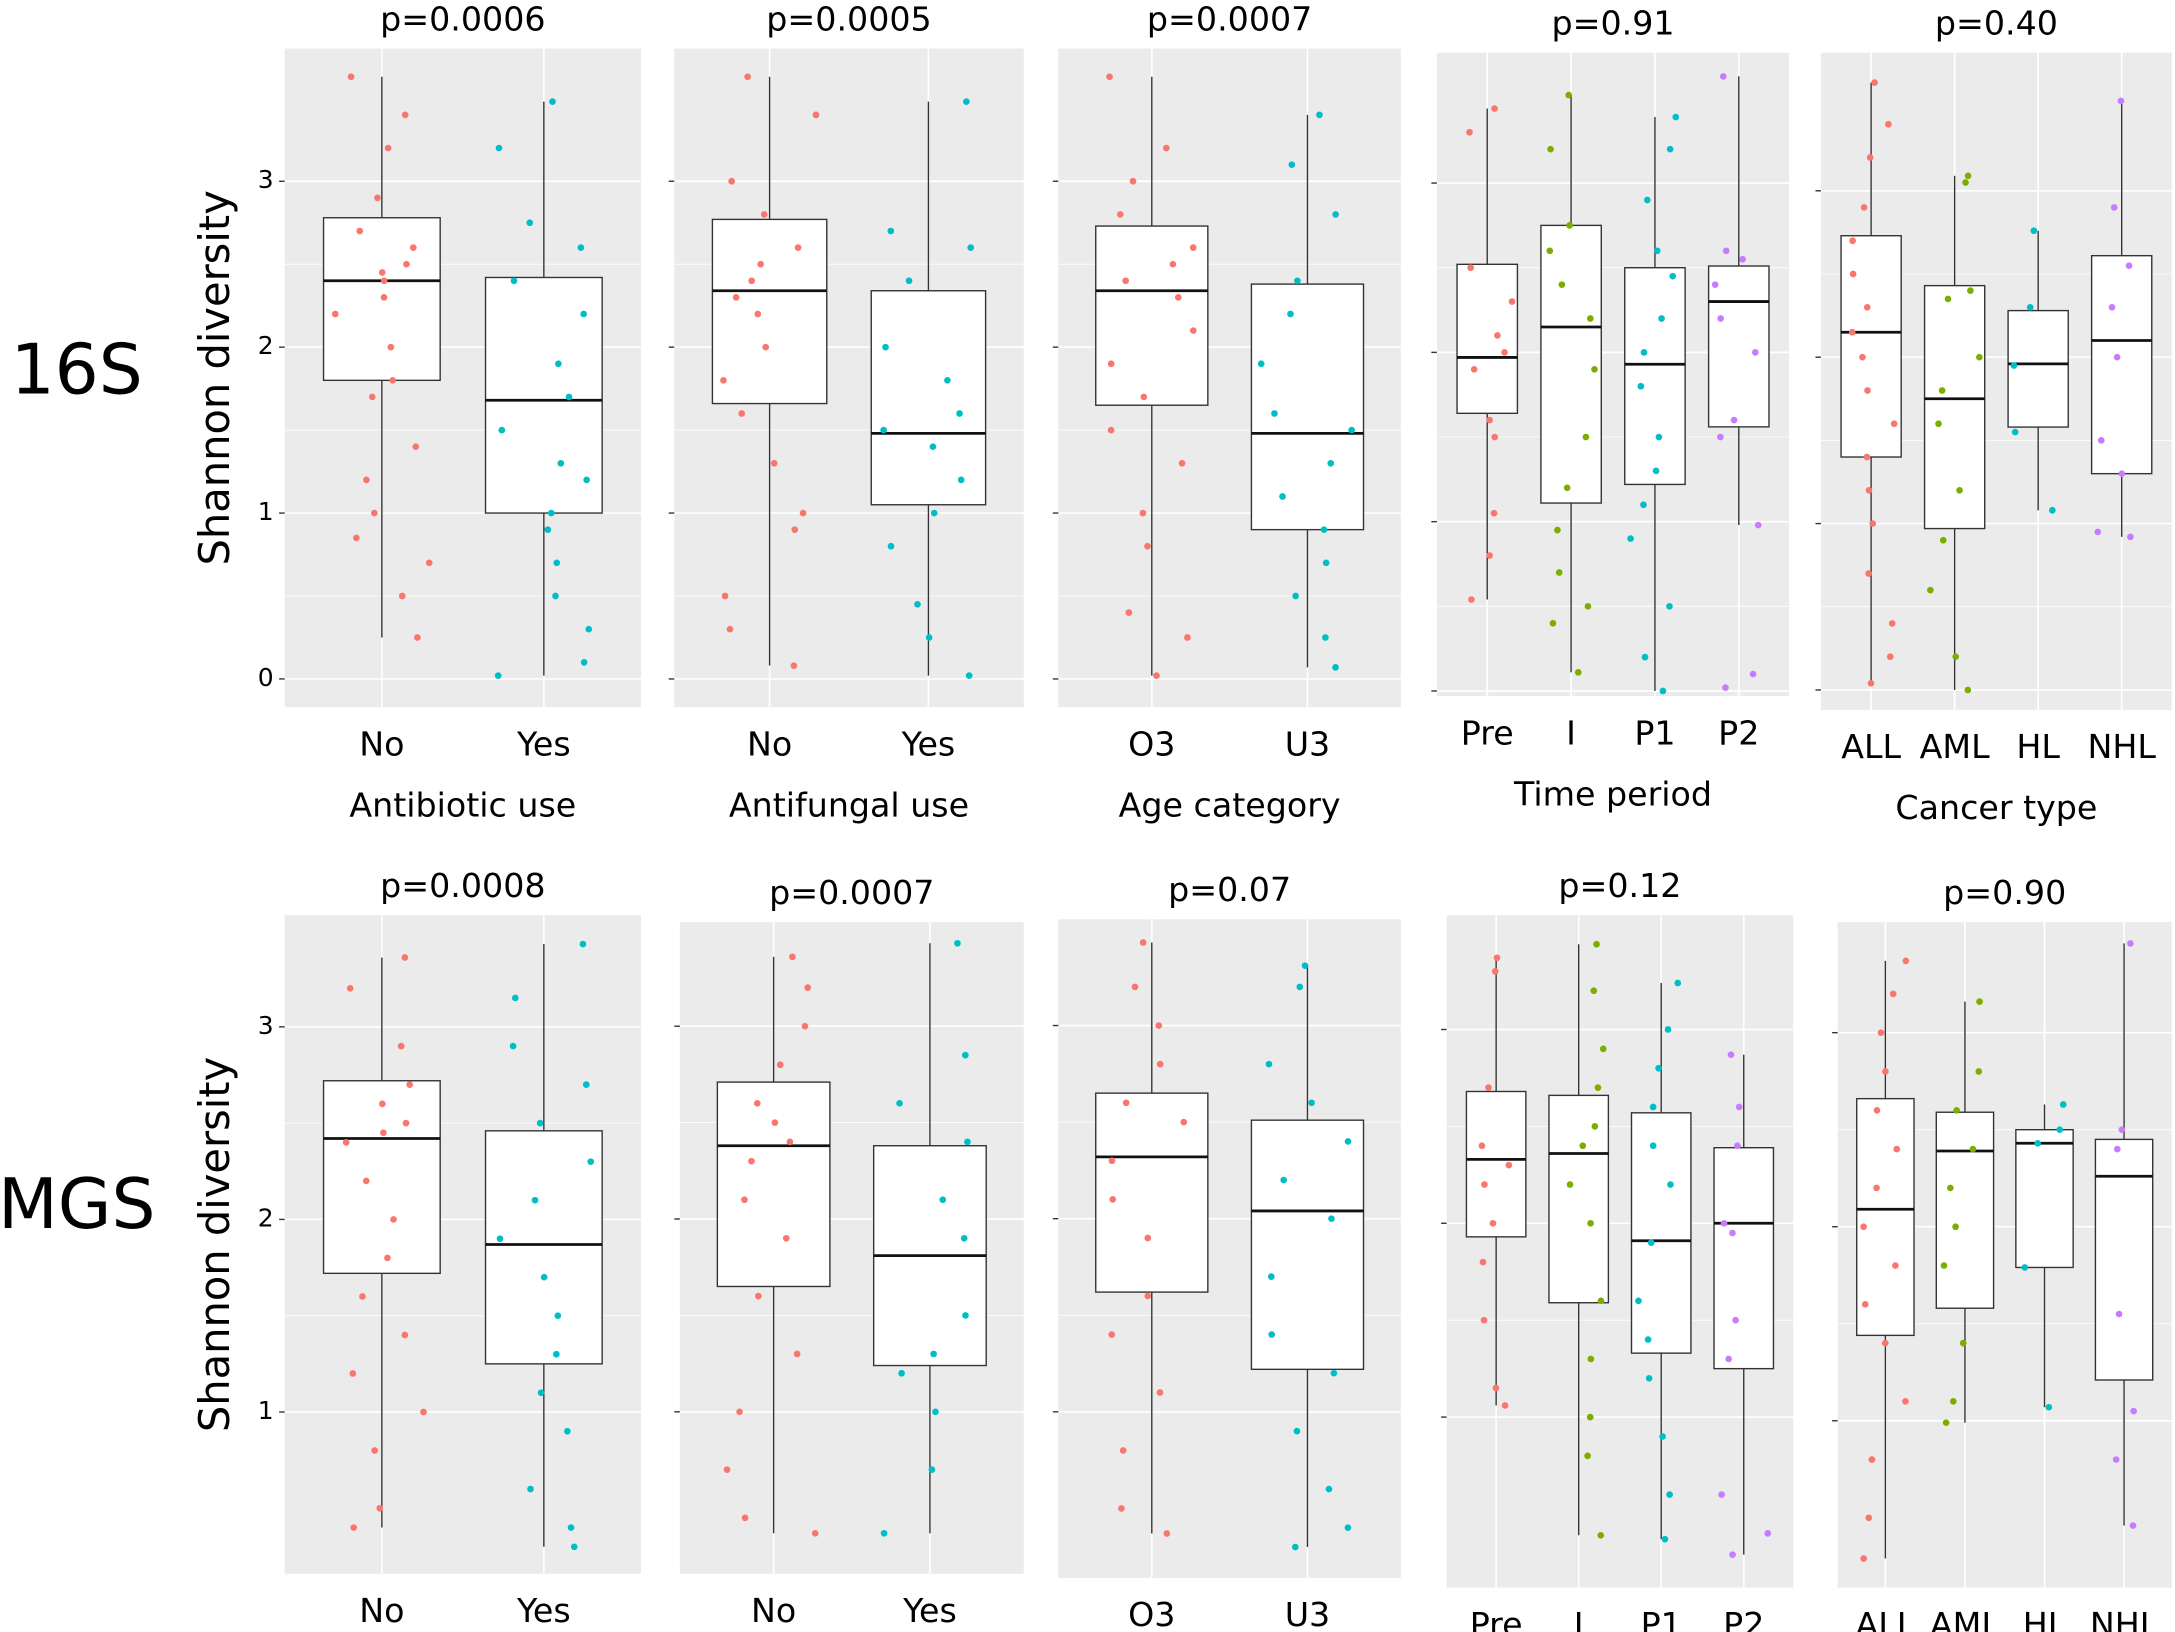 The image size is (2175, 1632). What do you see at coordinates (77, 1205) in the screenshot?
I see `row-label: MGS` at bounding box center [77, 1205].